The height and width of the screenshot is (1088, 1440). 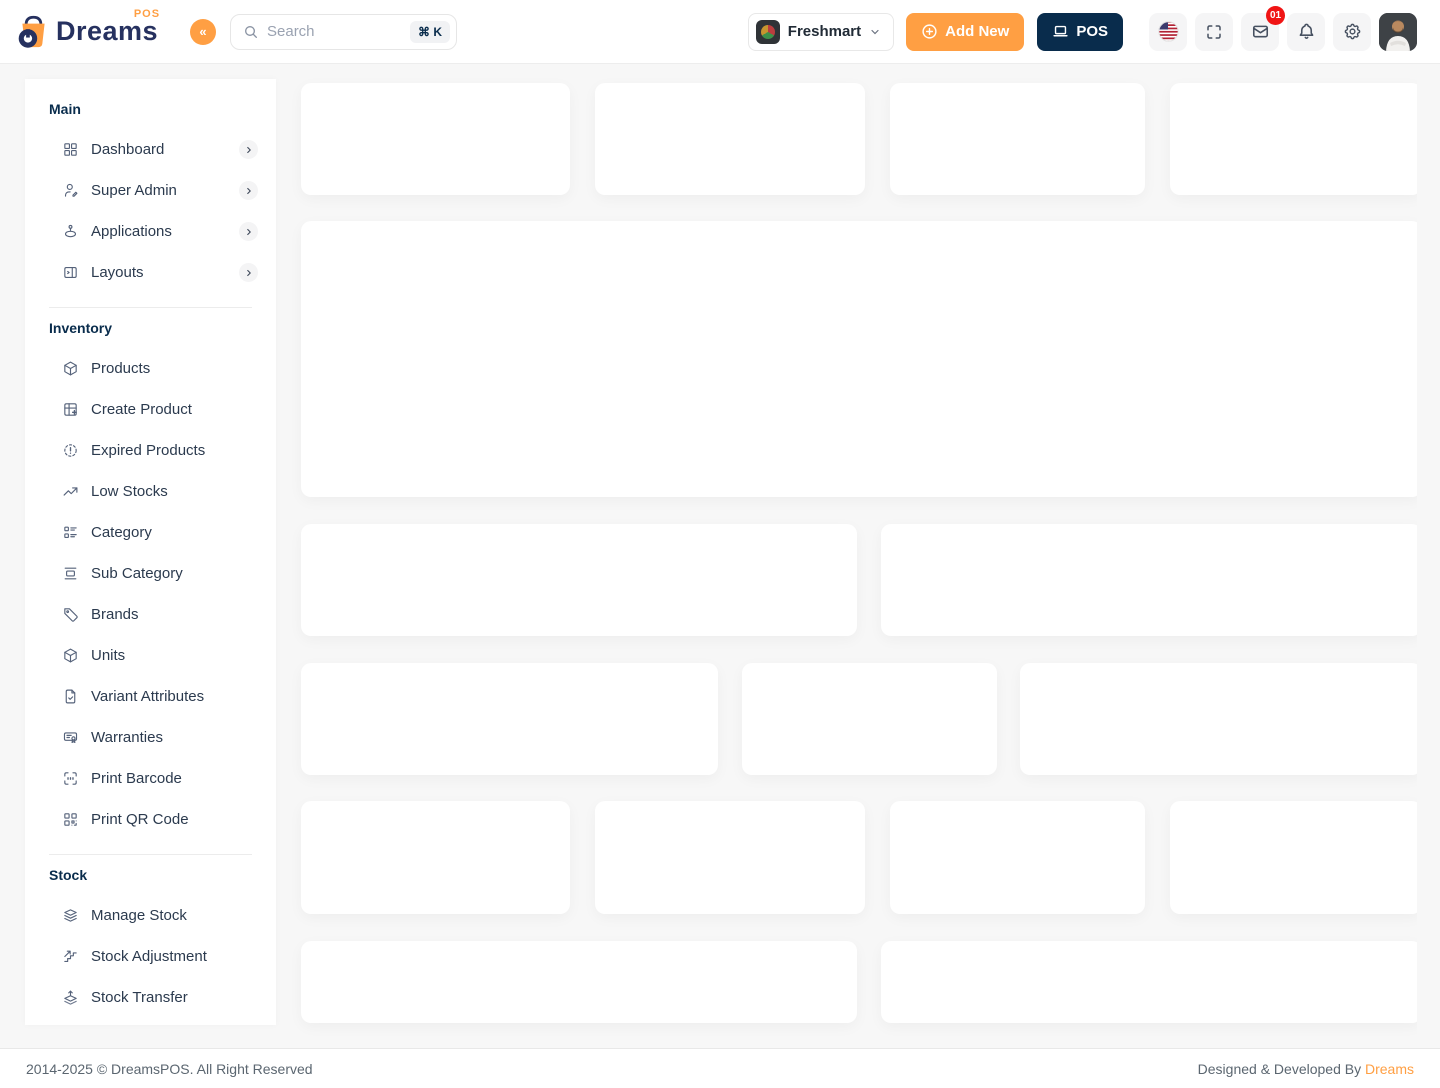 What do you see at coordinates (1389, 1068) in the screenshot?
I see `credit-brand-link: Dreams` at bounding box center [1389, 1068].